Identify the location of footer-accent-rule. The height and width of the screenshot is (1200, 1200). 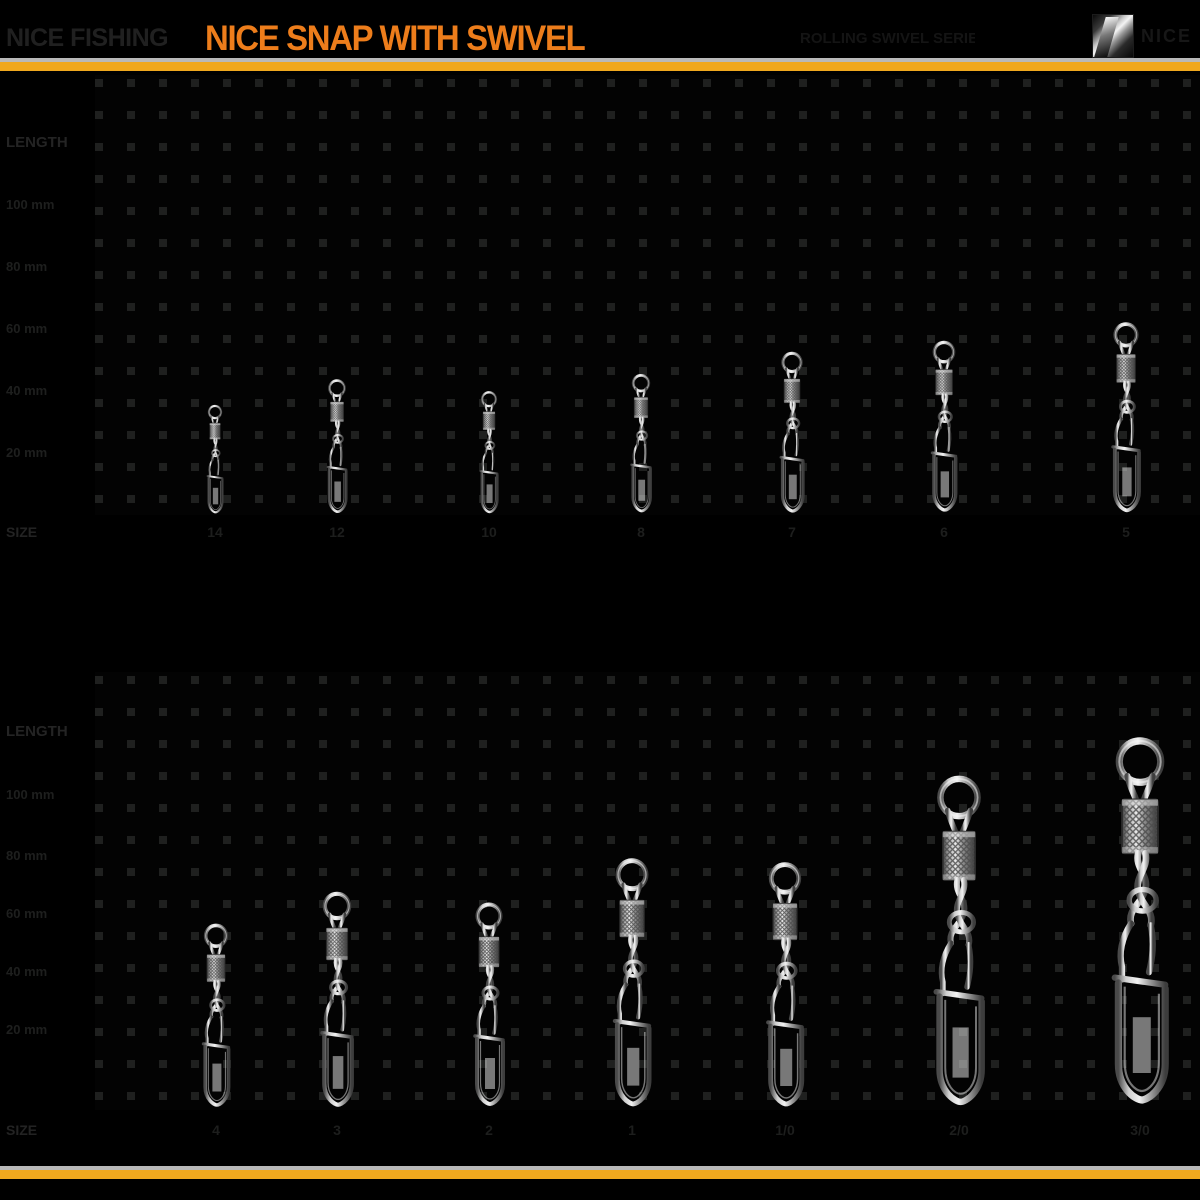
(600, 1174).